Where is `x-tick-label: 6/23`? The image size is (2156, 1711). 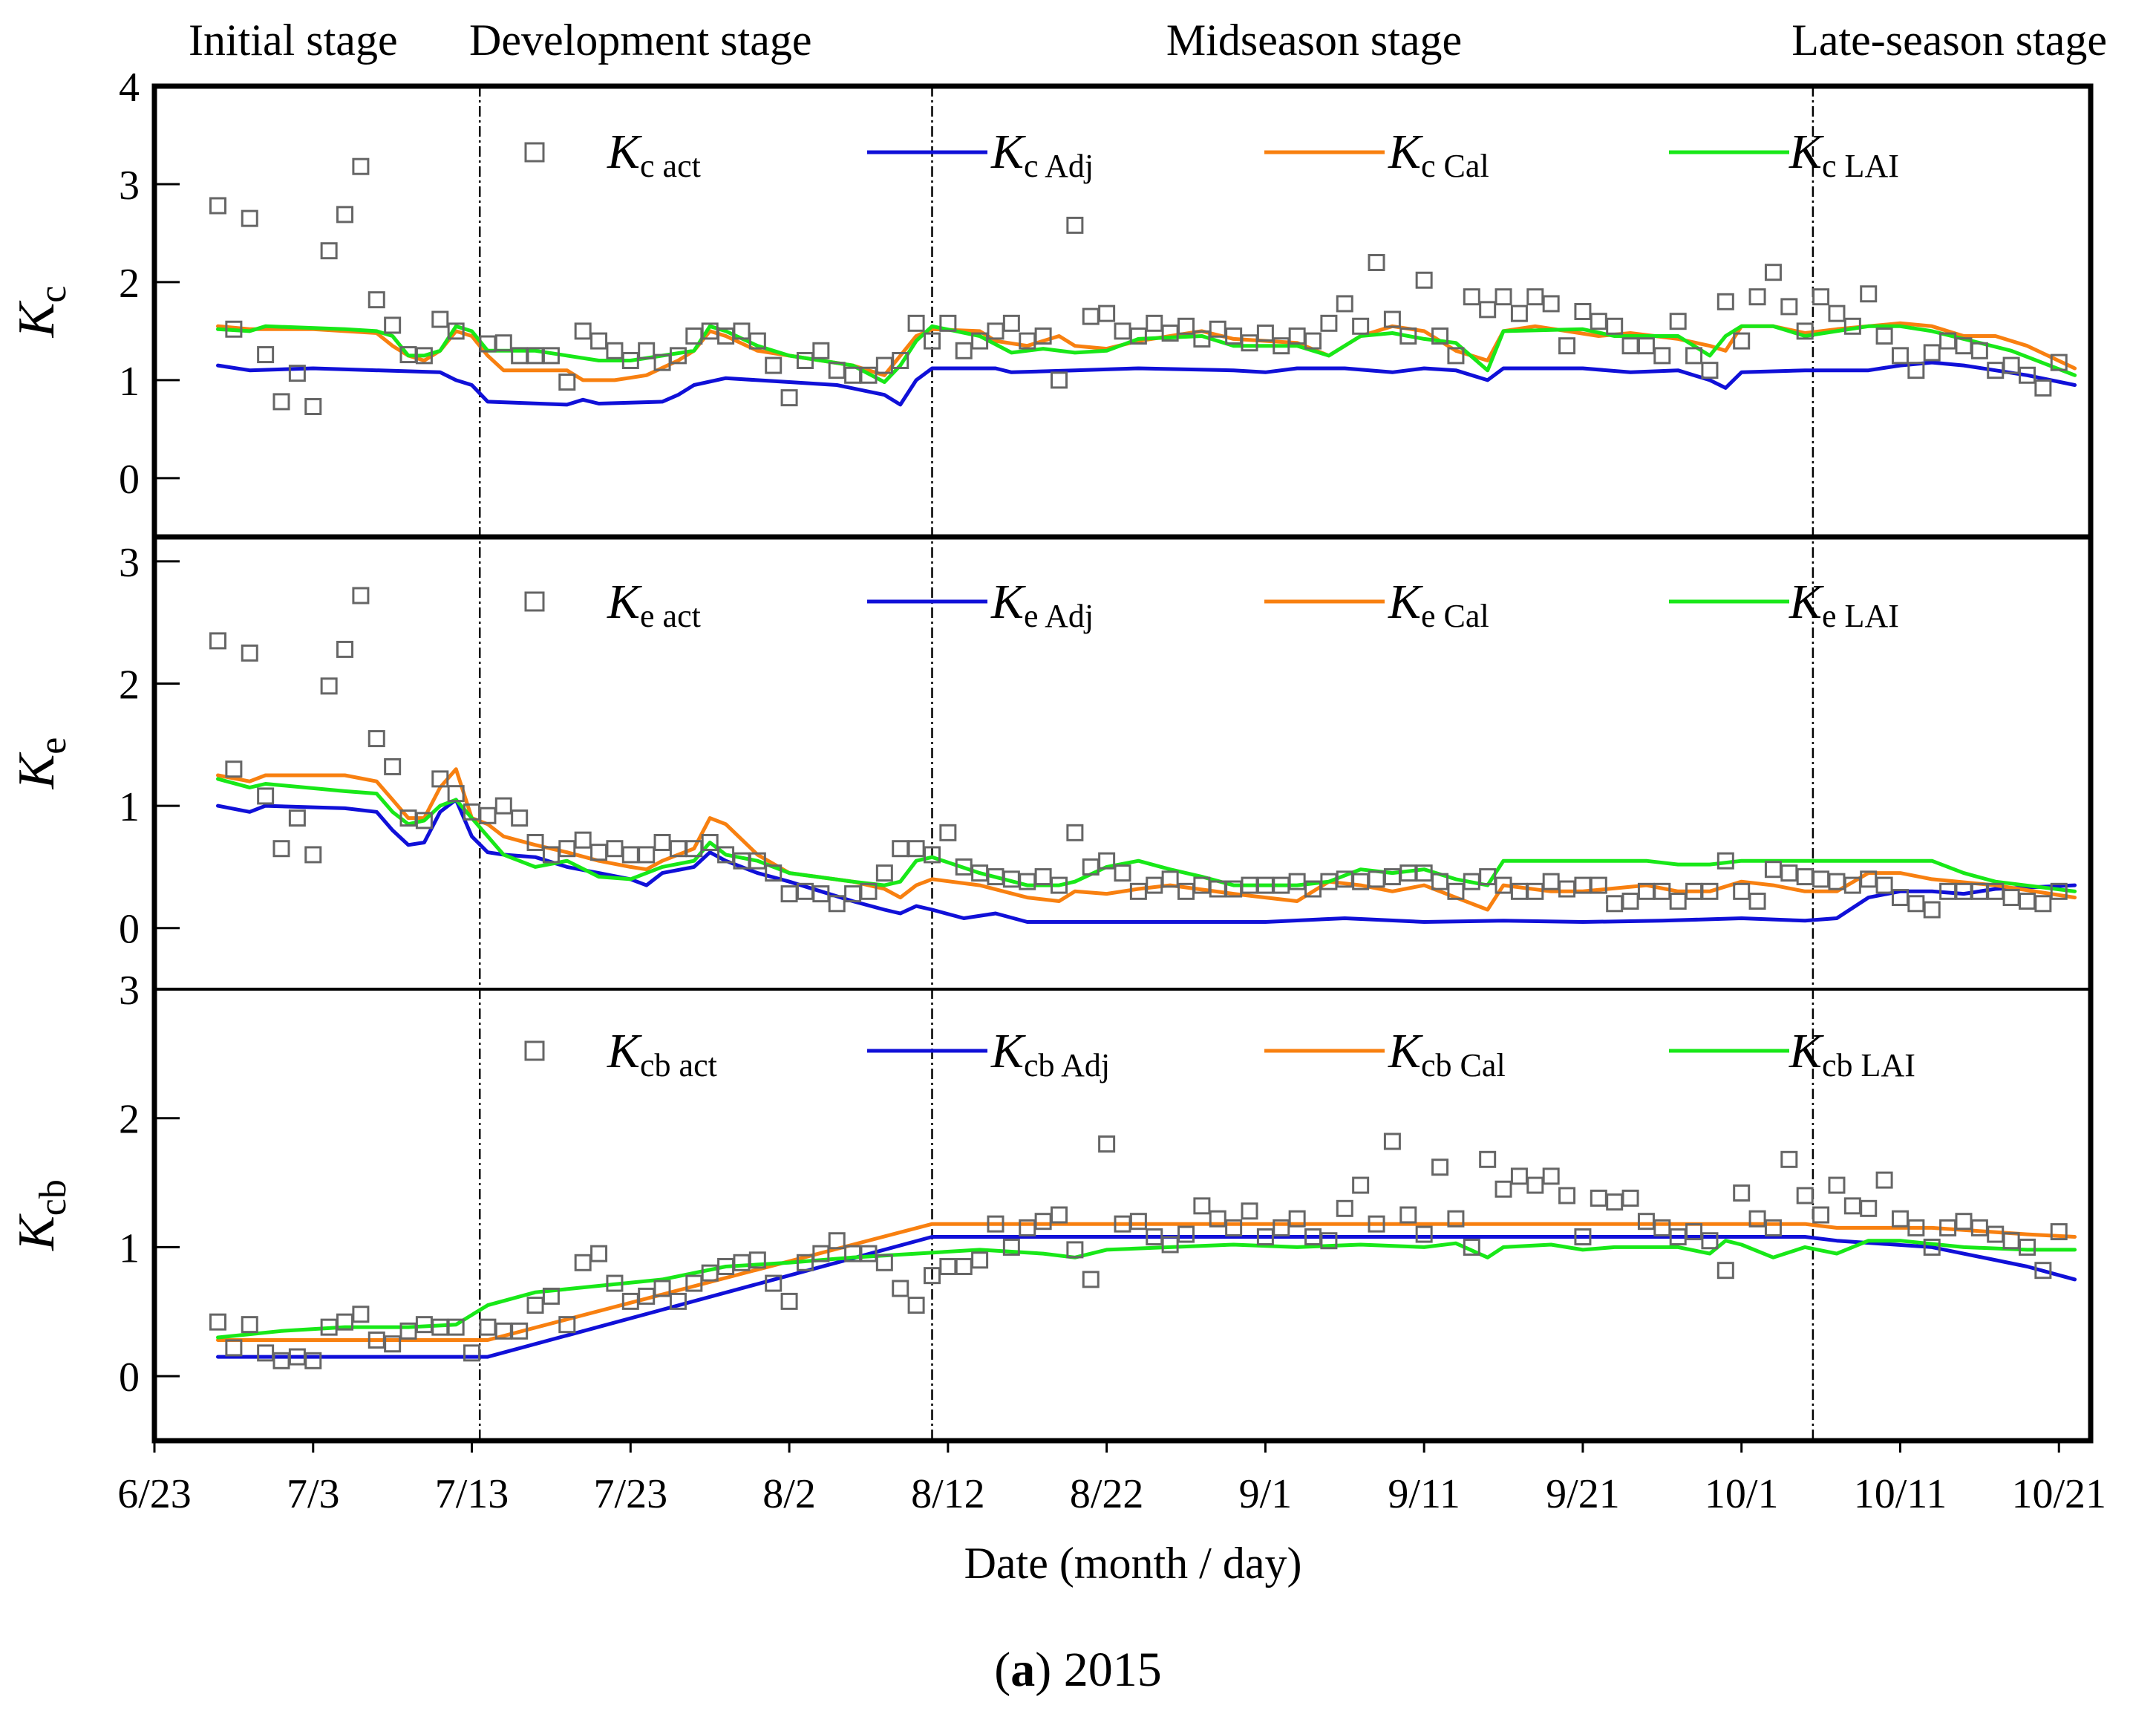
x-tick-label: 6/23 is located at coordinates (154, 1494).